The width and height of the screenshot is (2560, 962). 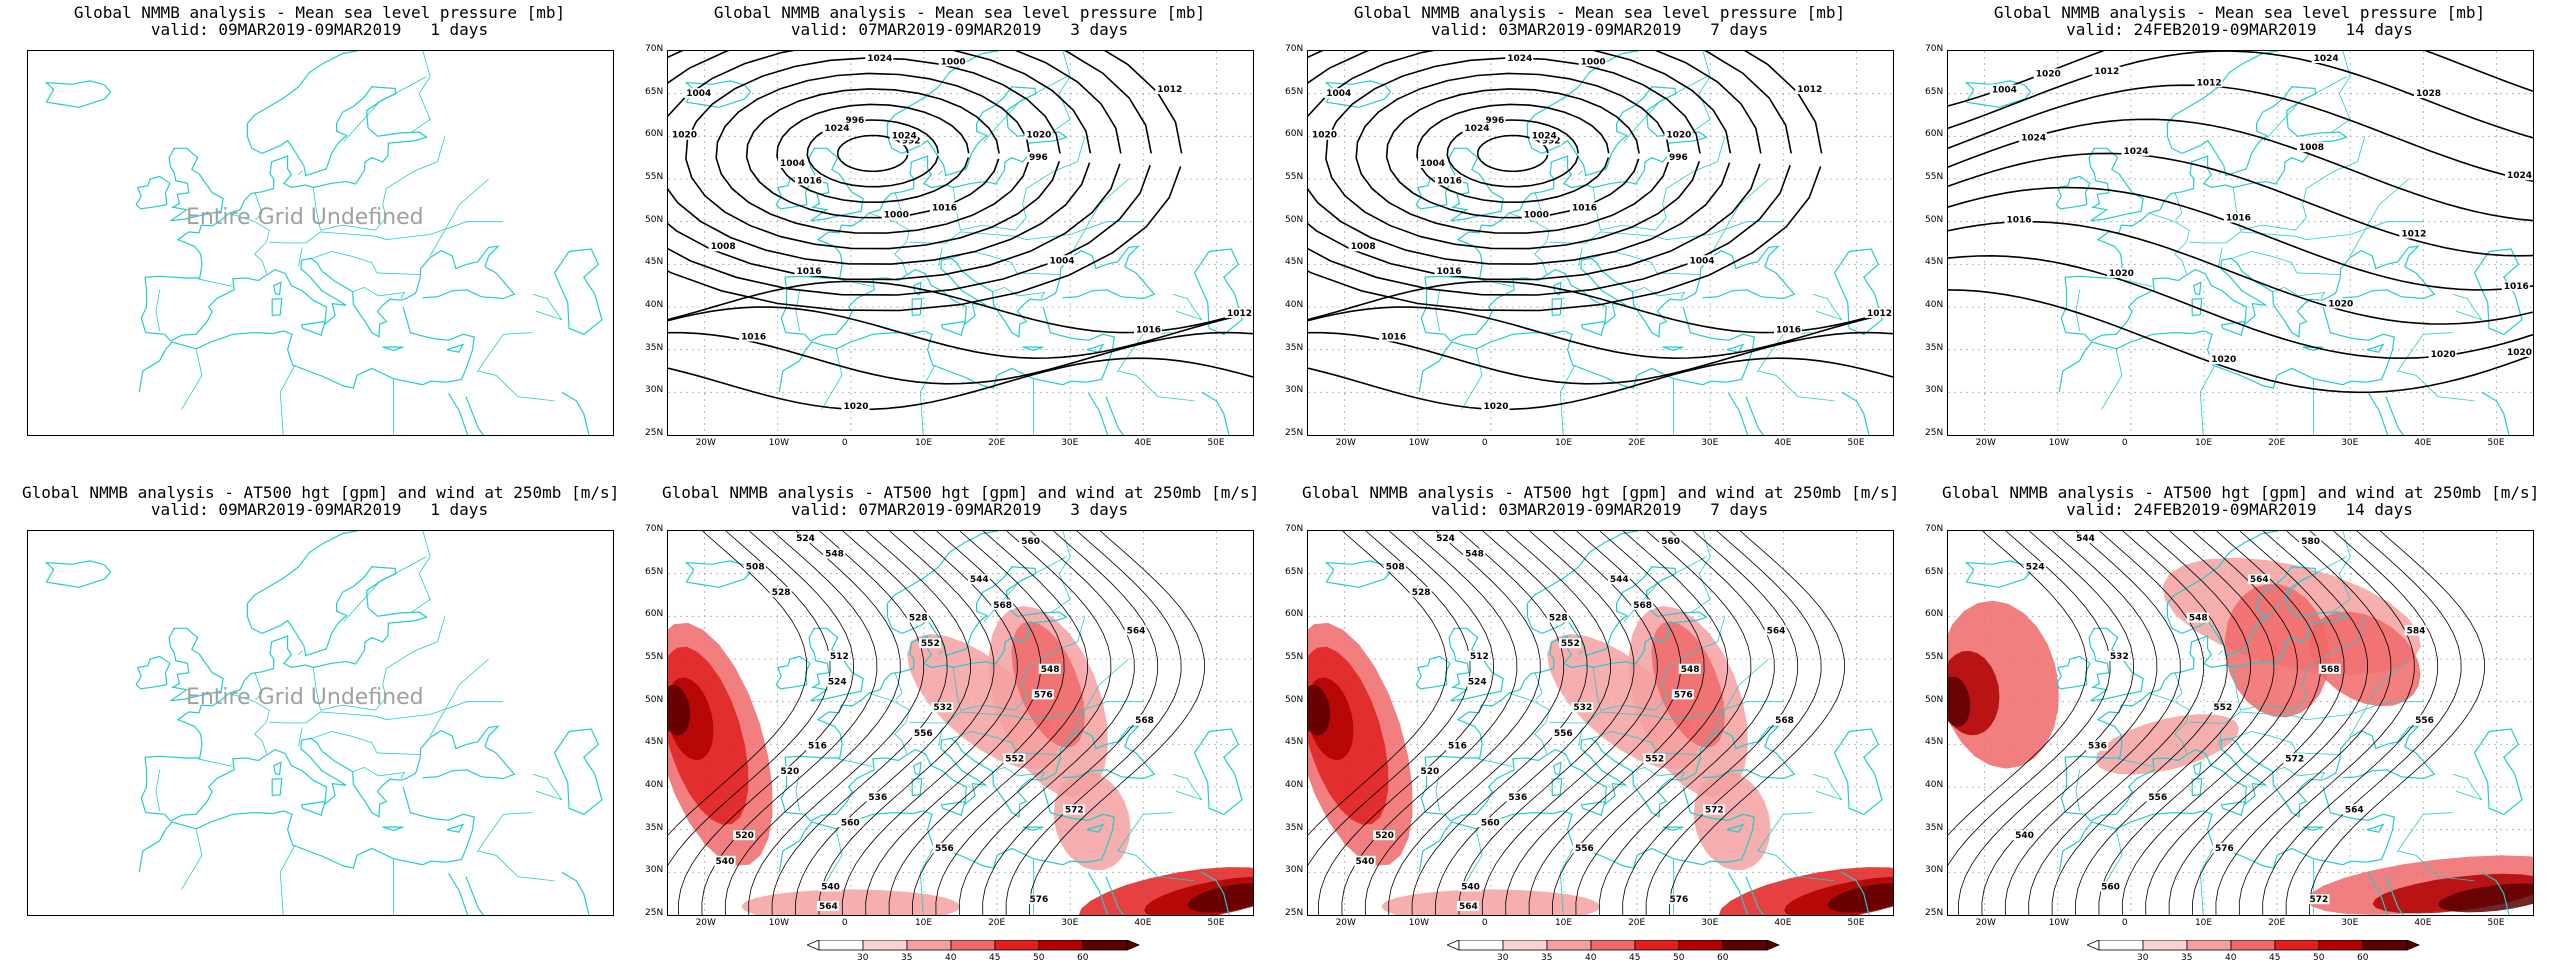 I want to click on map-frame: Entire Grid Undefined, so click(x=320, y=243).